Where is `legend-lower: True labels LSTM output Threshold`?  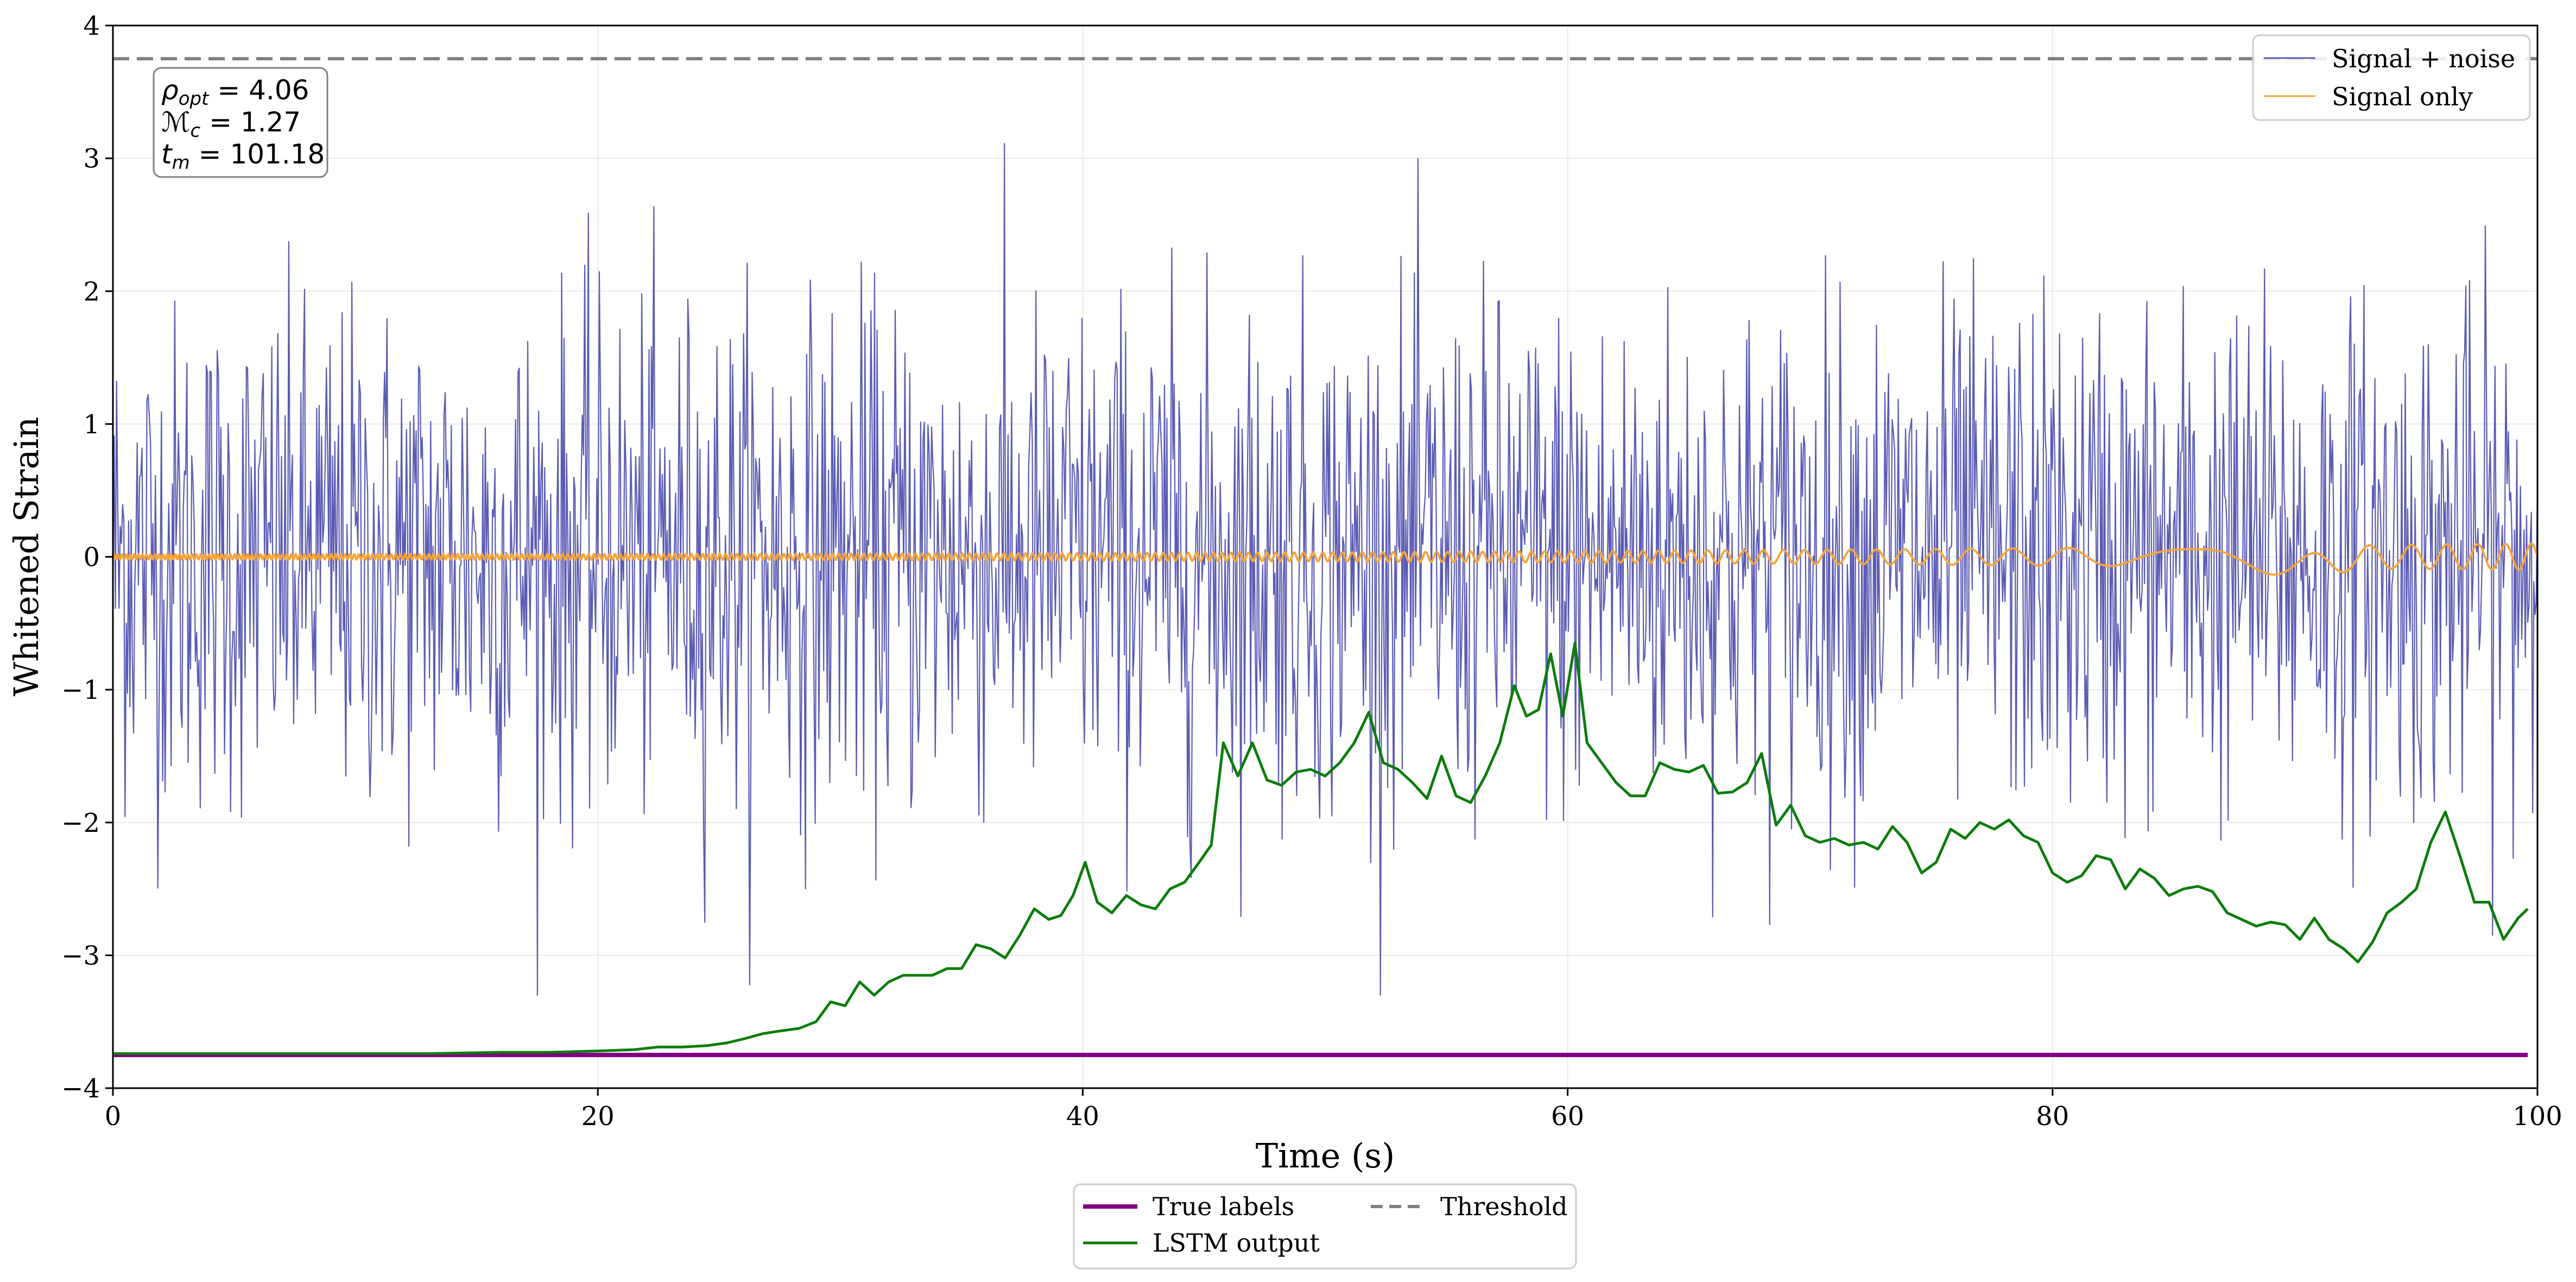 legend-lower: True labels LSTM output Threshold is located at coordinates (1325, 1226).